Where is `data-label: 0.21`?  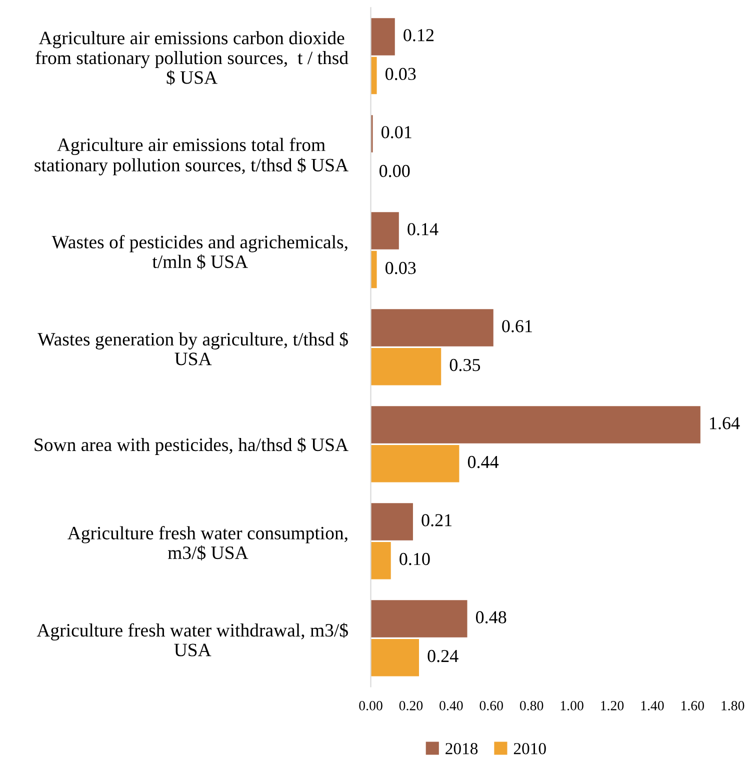
data-label: 0.21 is located at coordinates (437, 520).